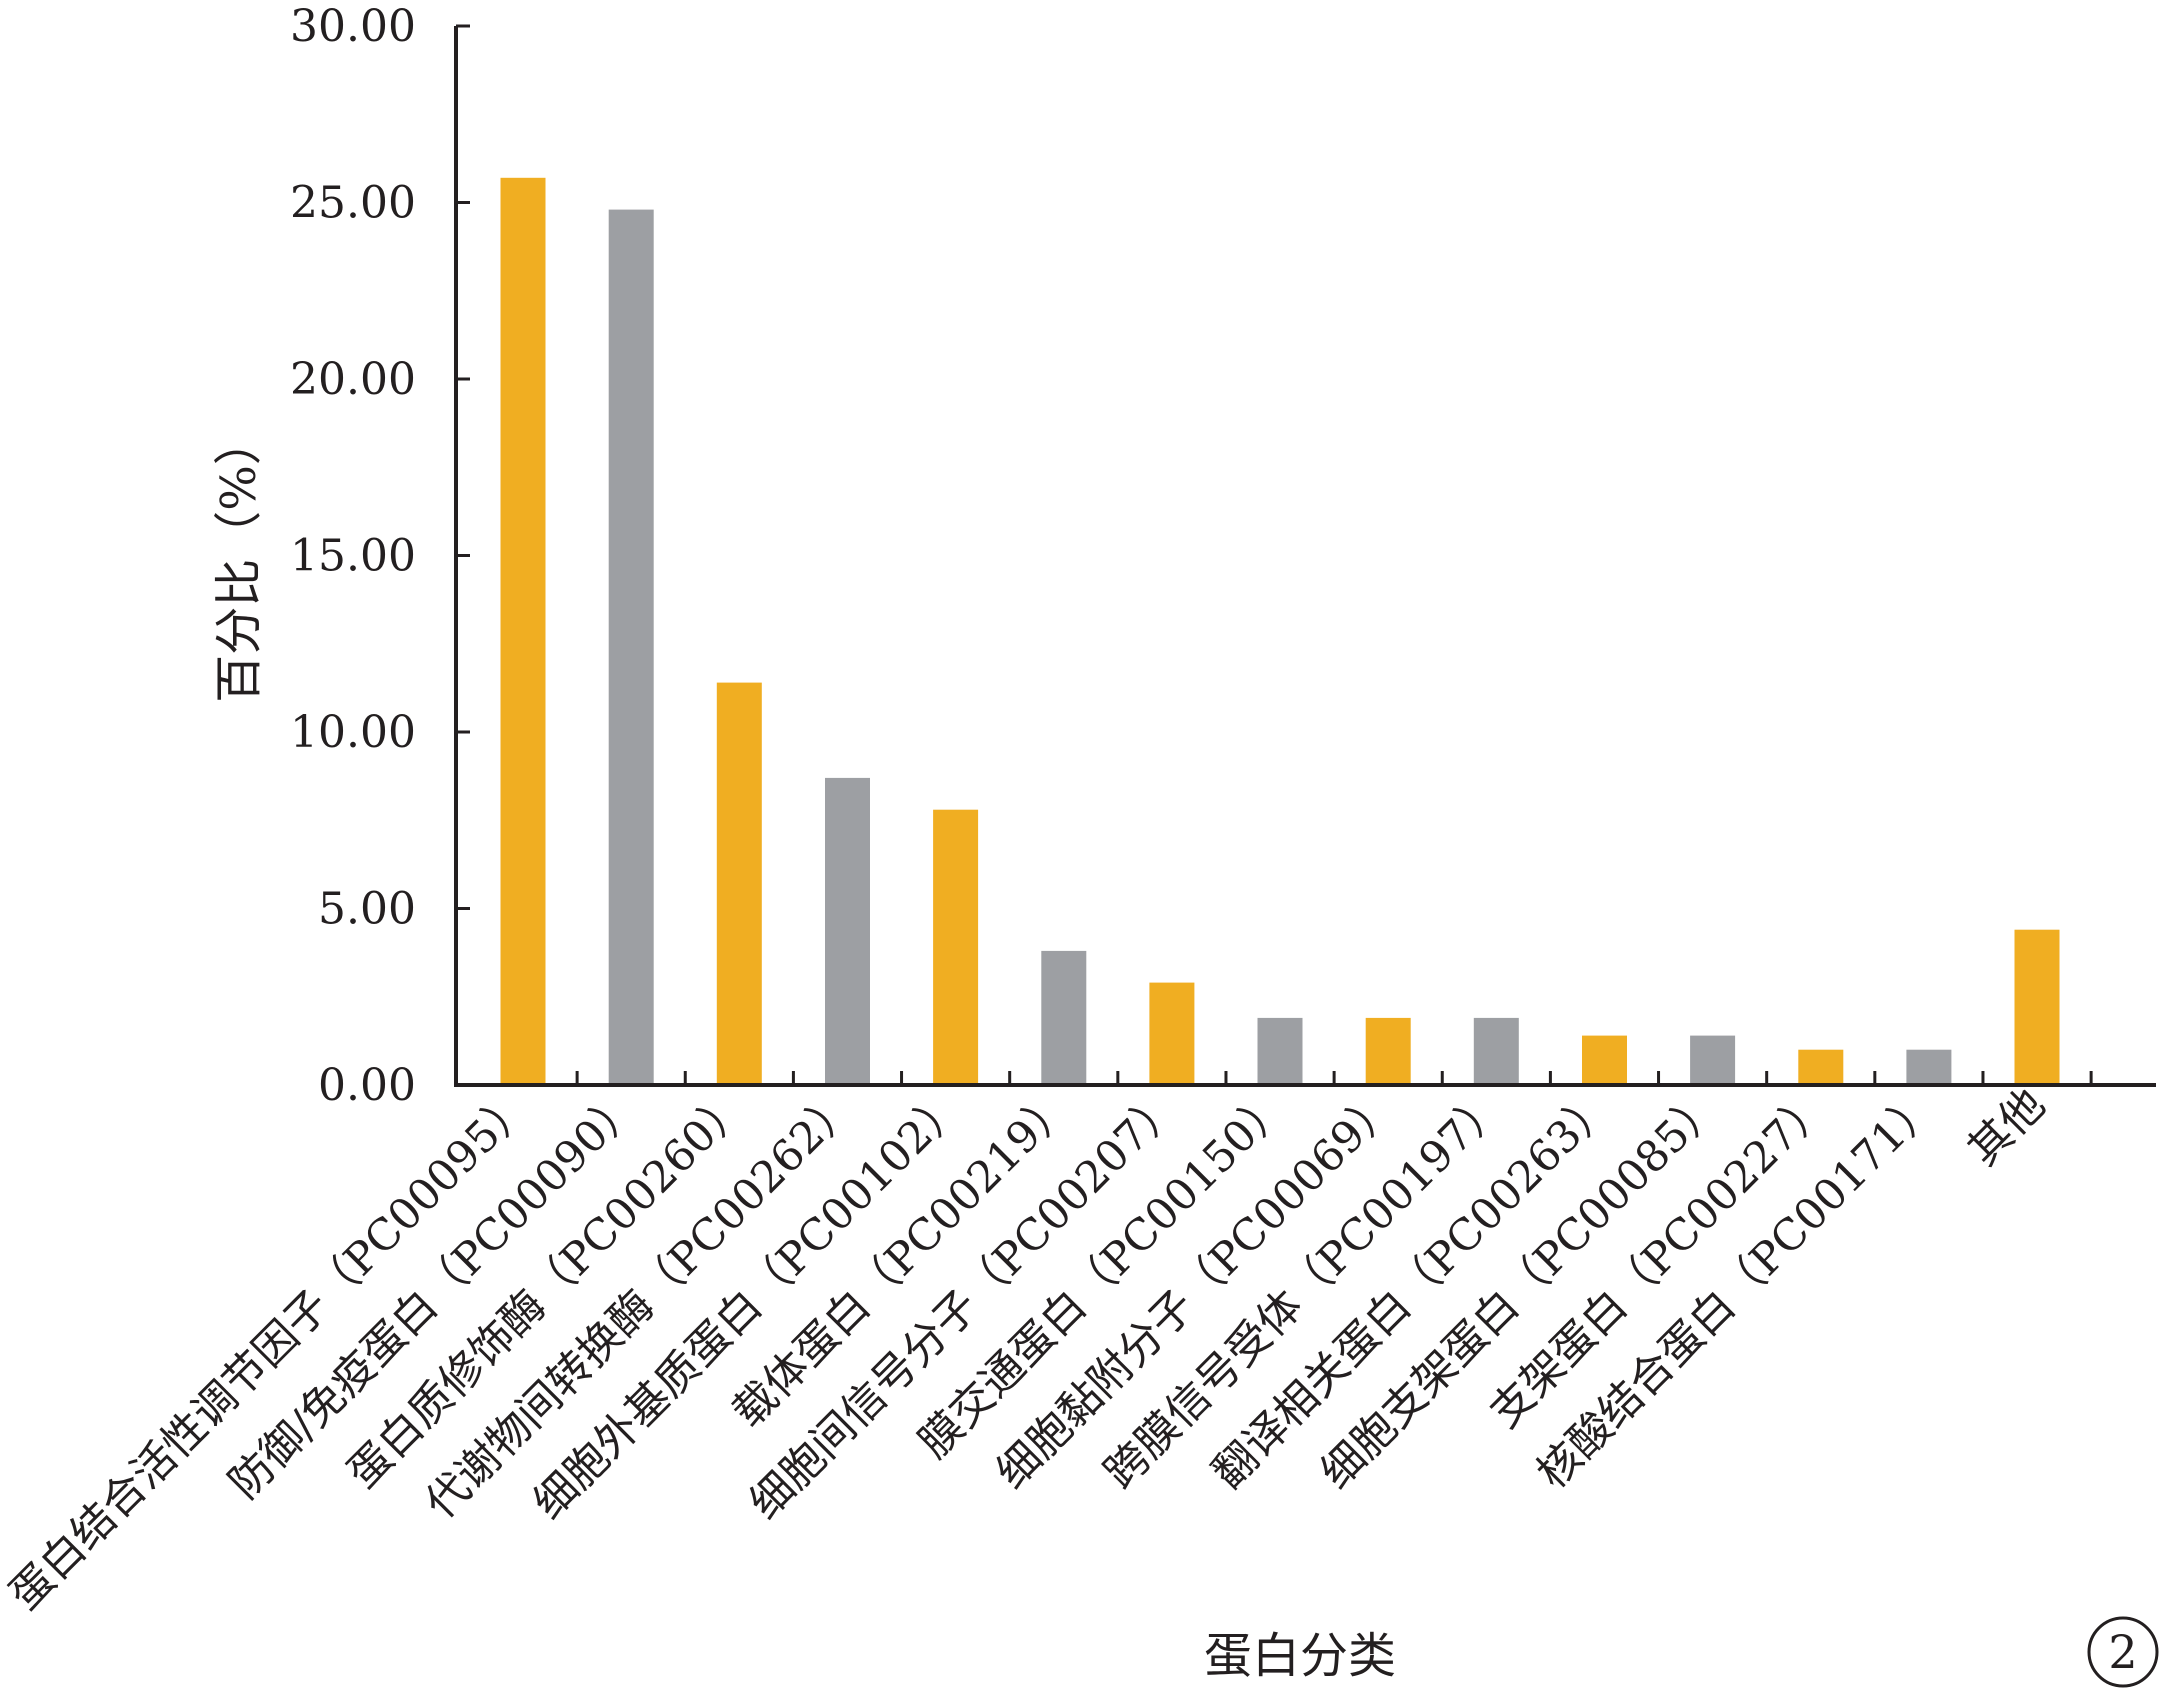 This screenshot has height=1699, width=2166. Describe the element at coordinates (547, 1288) in the screenshot. I see `x-category-label: 蛋白质修饰酶（PC00260）` at that location.